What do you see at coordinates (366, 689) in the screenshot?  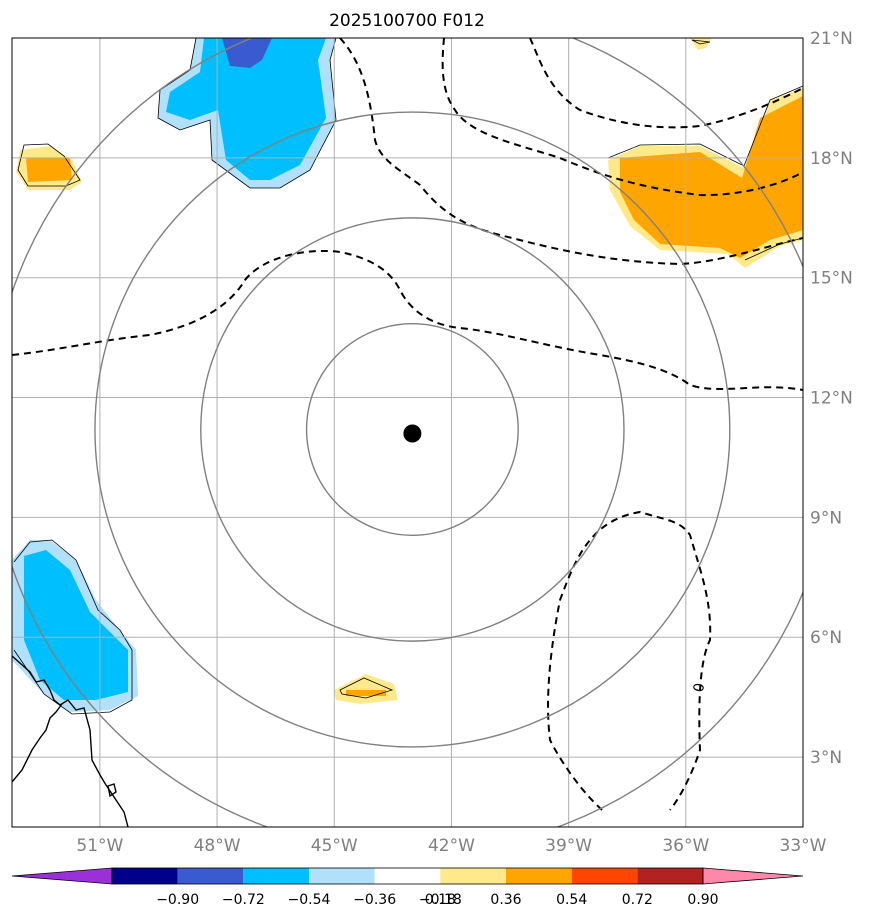 I see `positive-anomaly-south` at bounding box center [366, 689].